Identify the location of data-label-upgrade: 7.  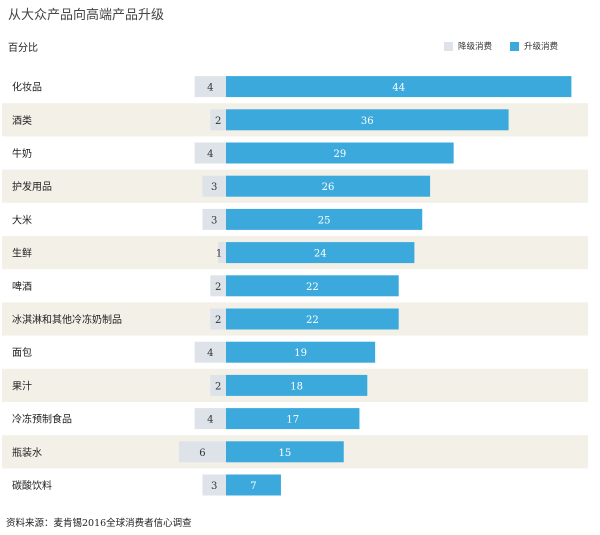
(253, 486).